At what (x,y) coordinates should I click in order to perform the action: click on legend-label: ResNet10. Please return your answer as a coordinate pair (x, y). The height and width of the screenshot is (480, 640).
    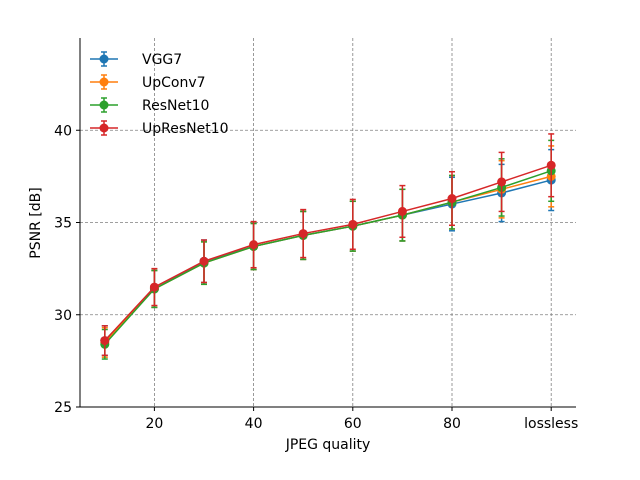
    Looking at the image, I should click on (175, 106).